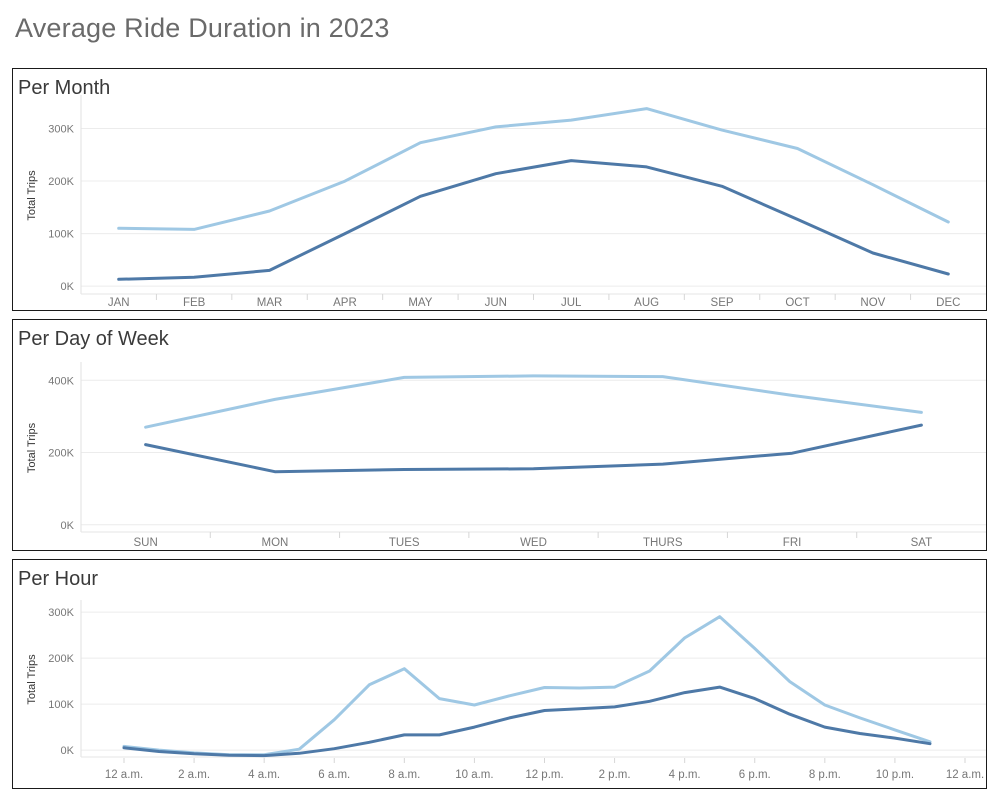 The image size is (999, 799). I want to click on x-tick-label: JUL, so click(571, 303).